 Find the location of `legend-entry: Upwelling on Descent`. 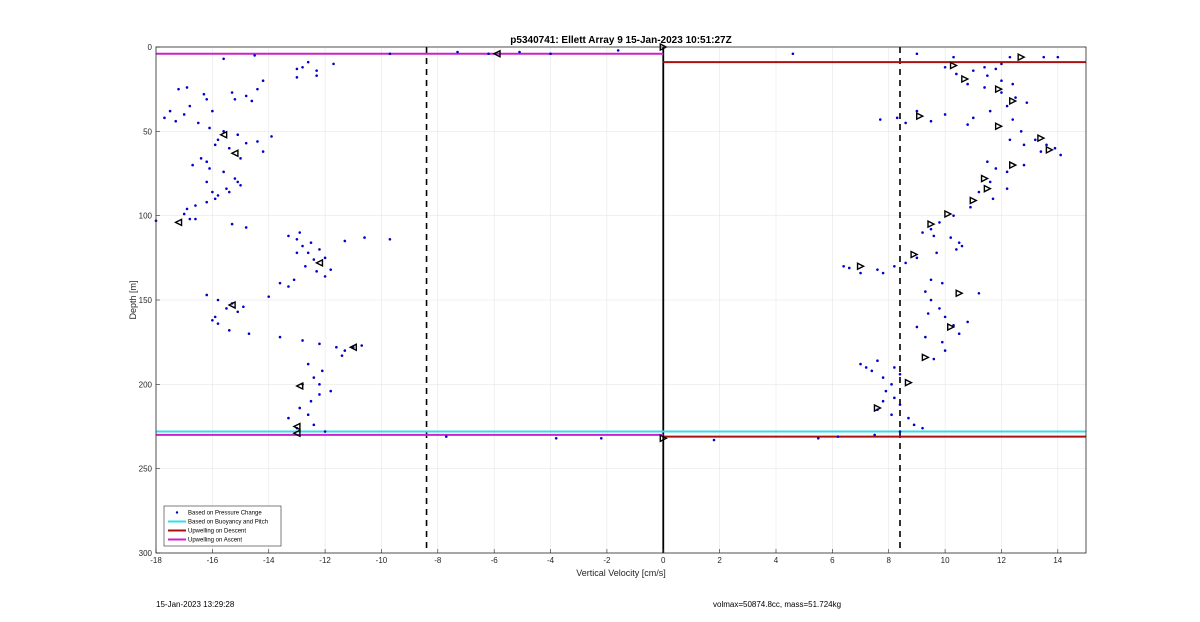

legend-entry: Upwelling on Descent is located at coordinates (217, 532).